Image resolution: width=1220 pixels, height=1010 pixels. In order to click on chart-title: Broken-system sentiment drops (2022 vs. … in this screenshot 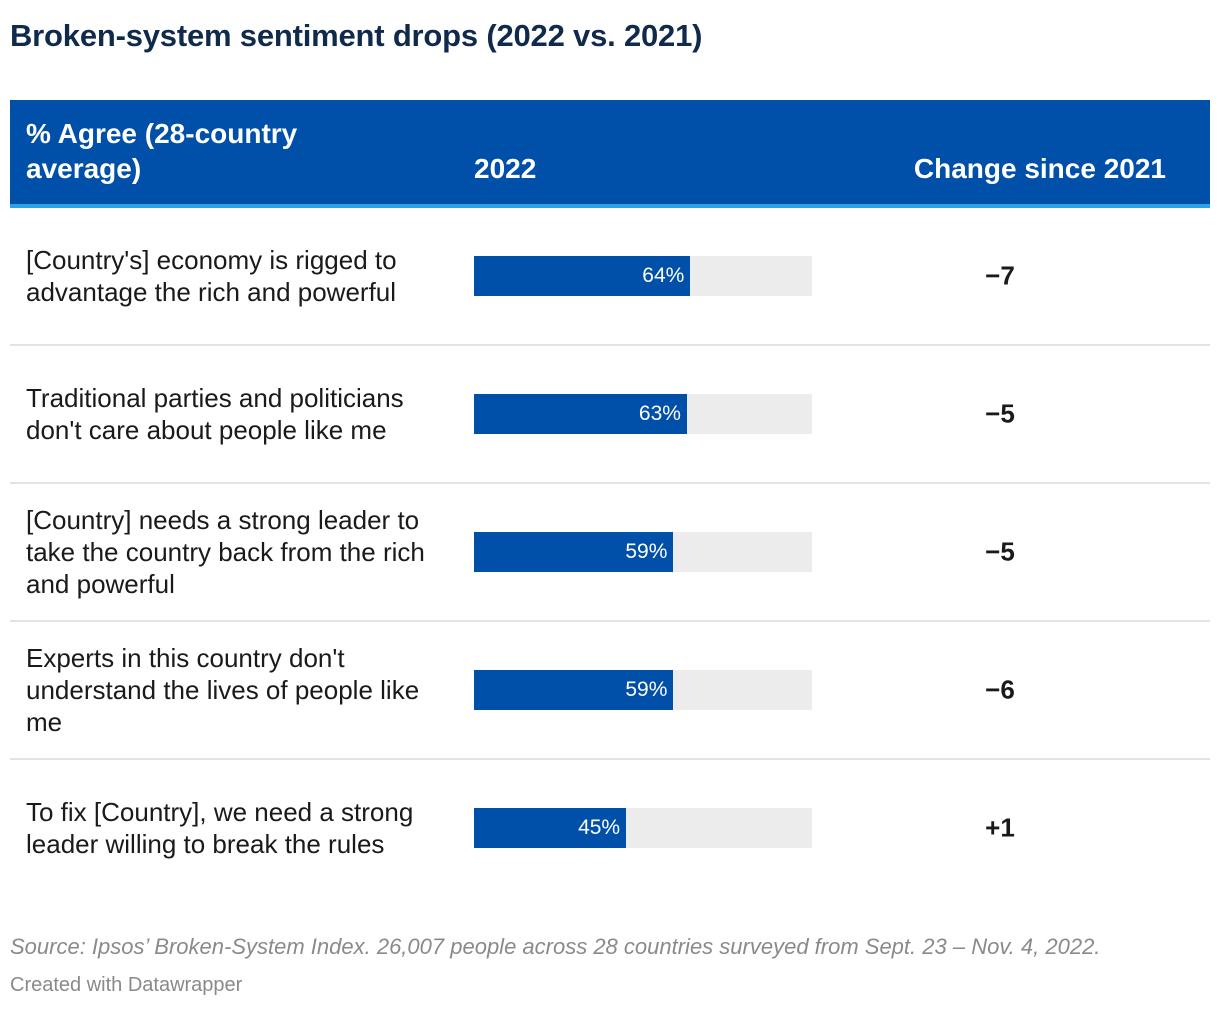, I will do `click(356, 35)`.